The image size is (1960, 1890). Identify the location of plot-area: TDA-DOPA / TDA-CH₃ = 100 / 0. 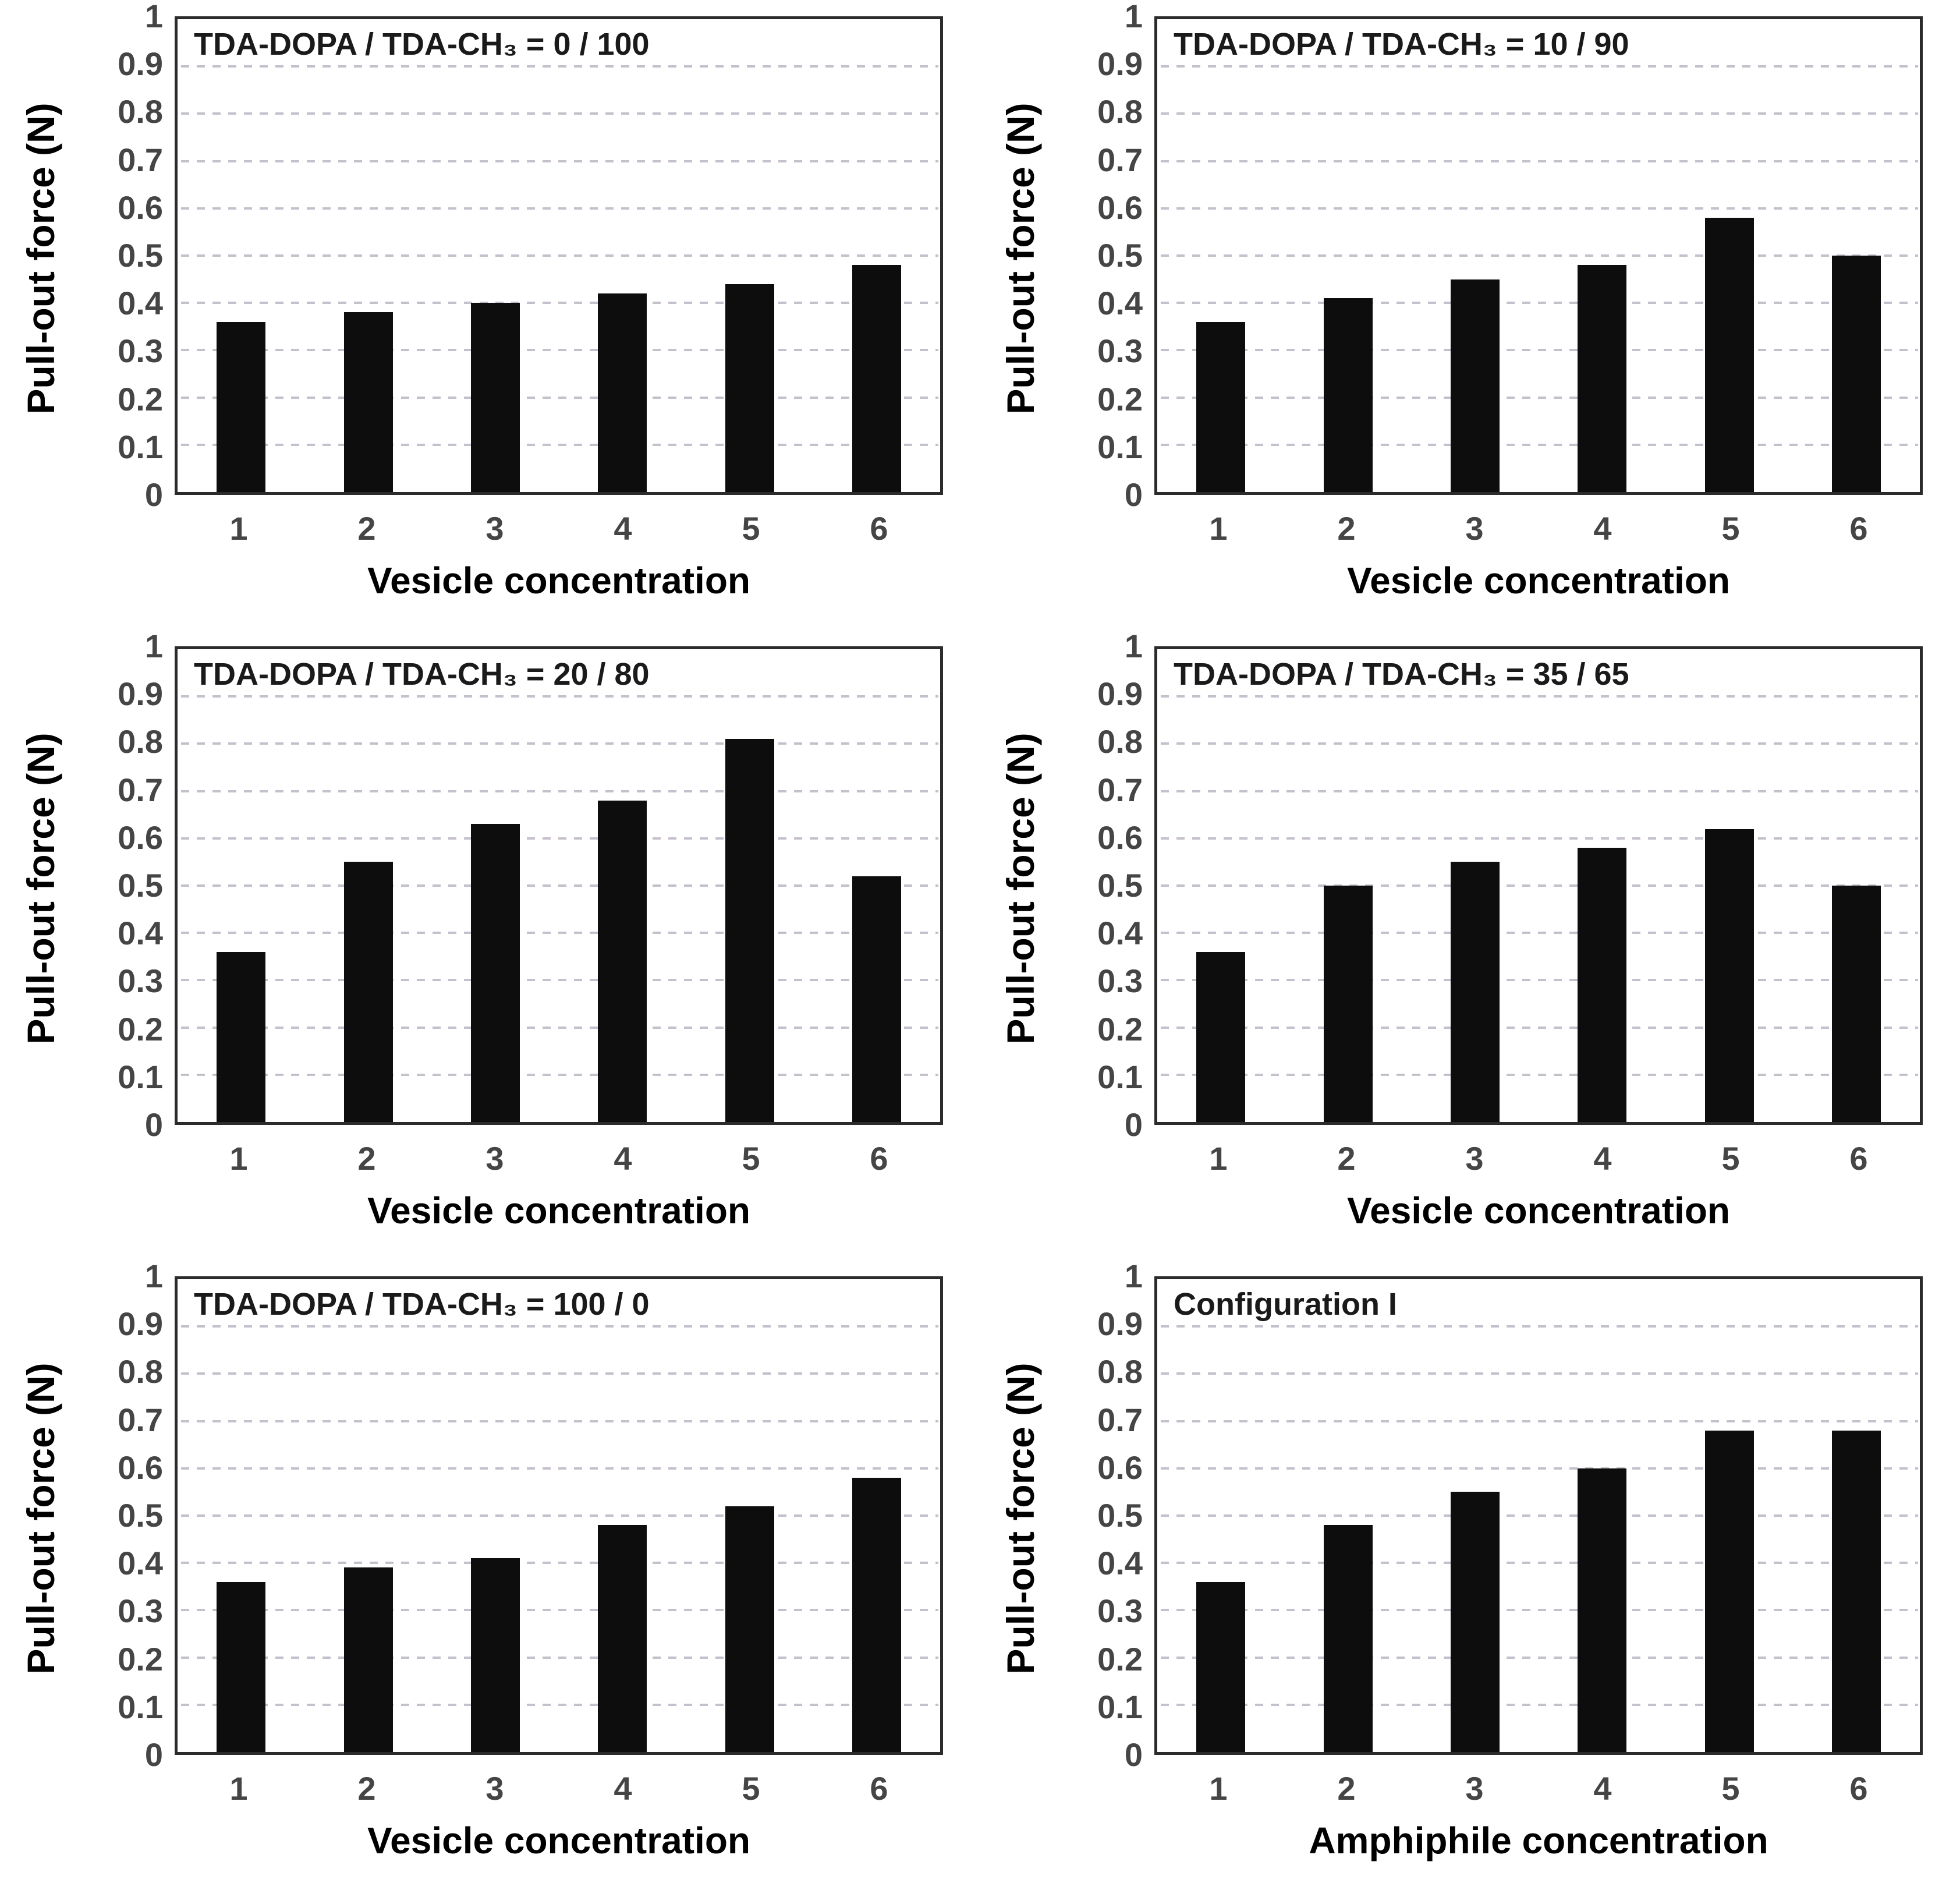
(559, 1516).